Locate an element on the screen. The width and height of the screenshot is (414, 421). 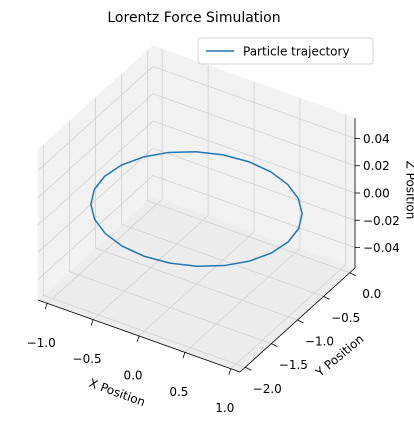
y-tick-label: −1.0 is located at coordinates (319, 342).